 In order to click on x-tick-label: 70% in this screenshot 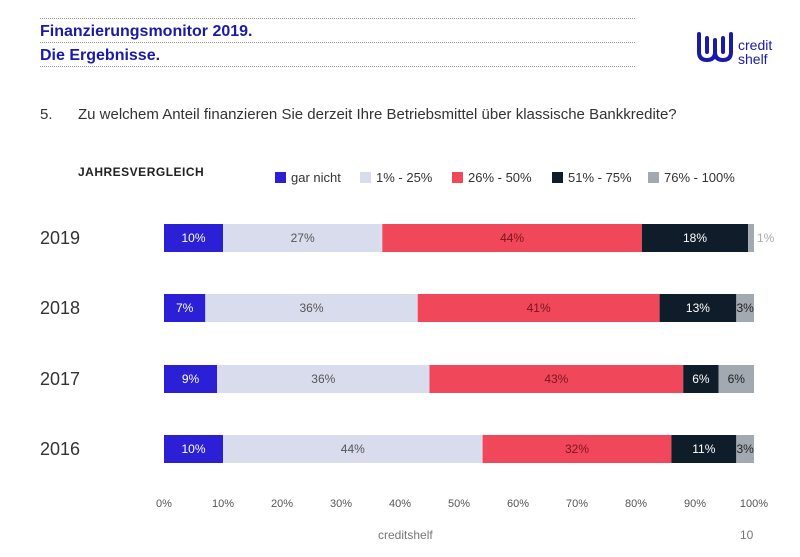, I will do `click(577, 504)`.